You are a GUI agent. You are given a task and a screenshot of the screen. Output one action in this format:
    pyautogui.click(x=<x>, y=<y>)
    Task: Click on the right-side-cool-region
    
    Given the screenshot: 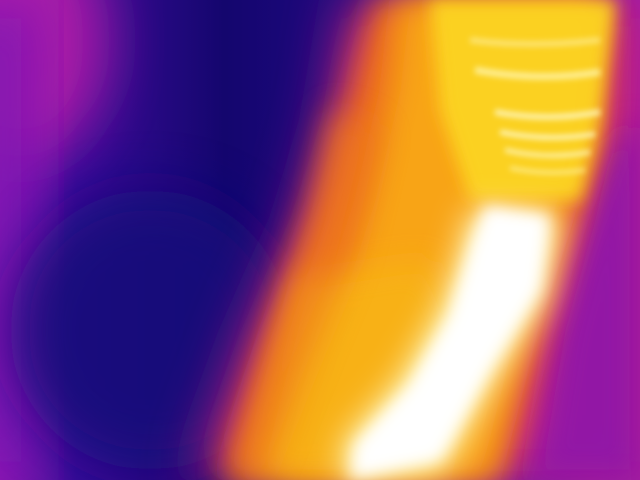 What is the action you would take?
    pyautogui.click(x=585, y=300)
    